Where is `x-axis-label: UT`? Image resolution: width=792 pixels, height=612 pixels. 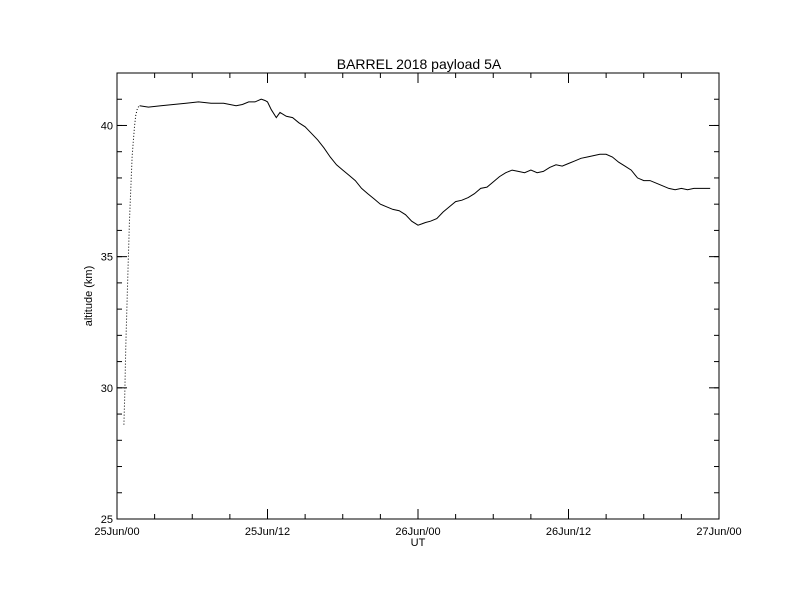 x-axis-label: UT is located at coordinates (418, 543).